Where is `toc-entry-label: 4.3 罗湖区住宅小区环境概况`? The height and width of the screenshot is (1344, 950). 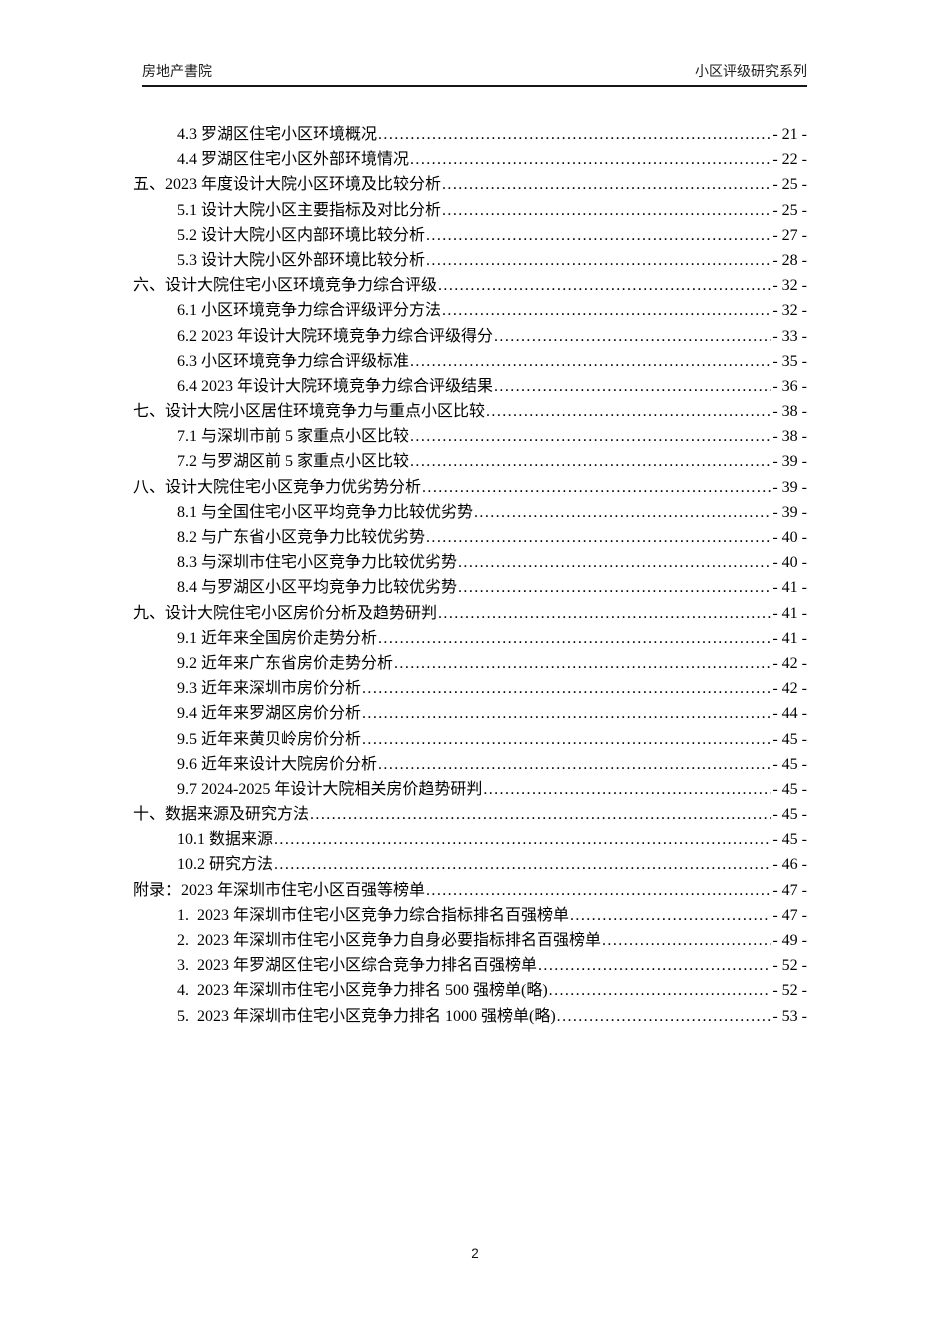 toc-entry-label: 4.3 罗湖区住宅小区环境概况 is located at coordinates (277, 134).